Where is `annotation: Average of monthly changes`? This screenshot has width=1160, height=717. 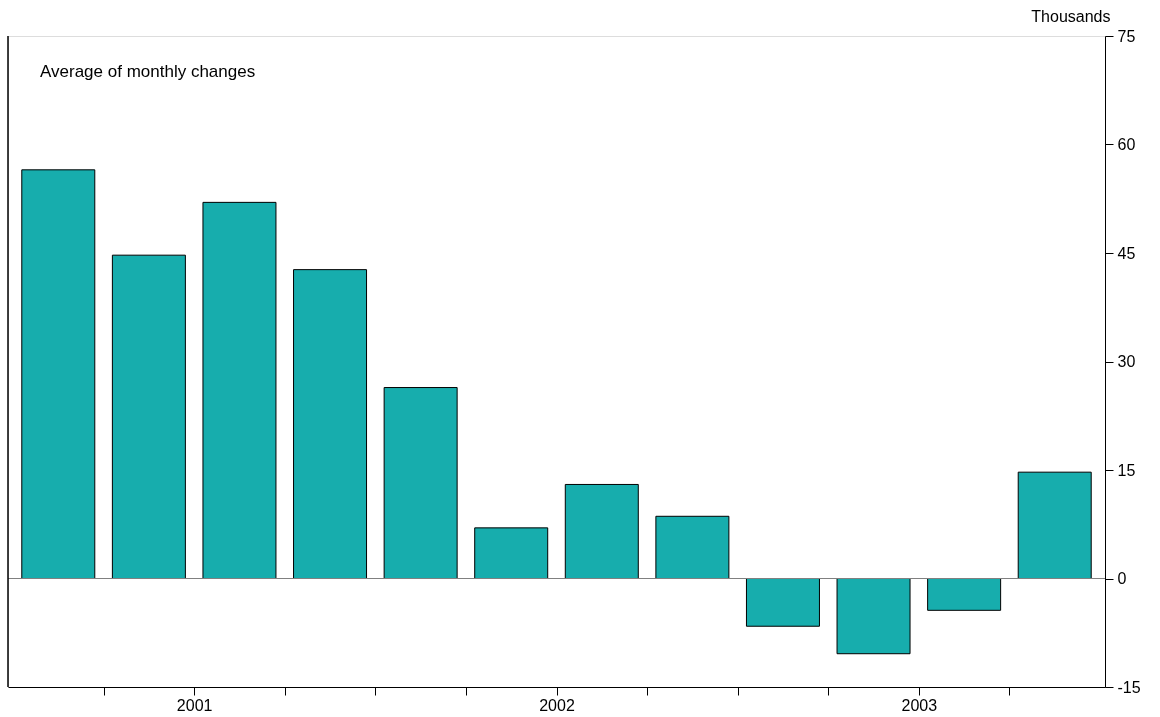 annotation: Average of monthly changes is located at coordinates (148, 71).